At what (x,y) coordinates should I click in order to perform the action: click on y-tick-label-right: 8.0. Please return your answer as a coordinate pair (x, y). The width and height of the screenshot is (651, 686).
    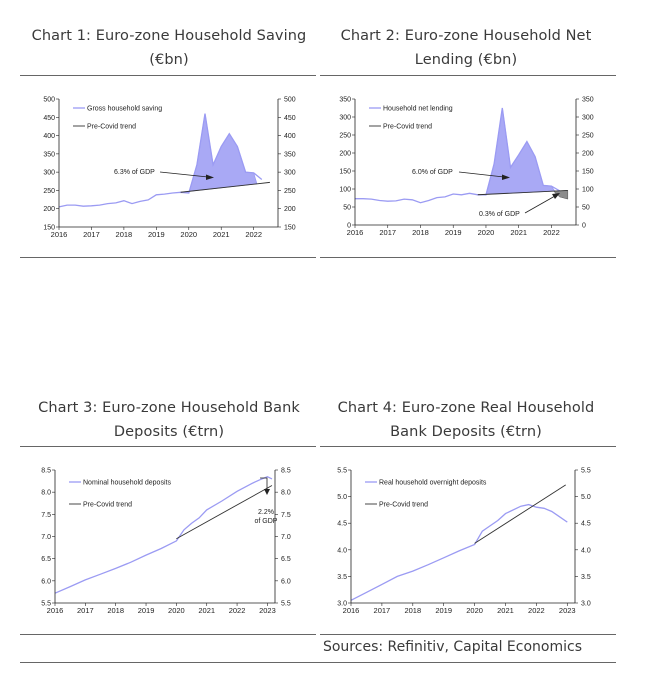
    Looking at the image, I should click on (286, 493).